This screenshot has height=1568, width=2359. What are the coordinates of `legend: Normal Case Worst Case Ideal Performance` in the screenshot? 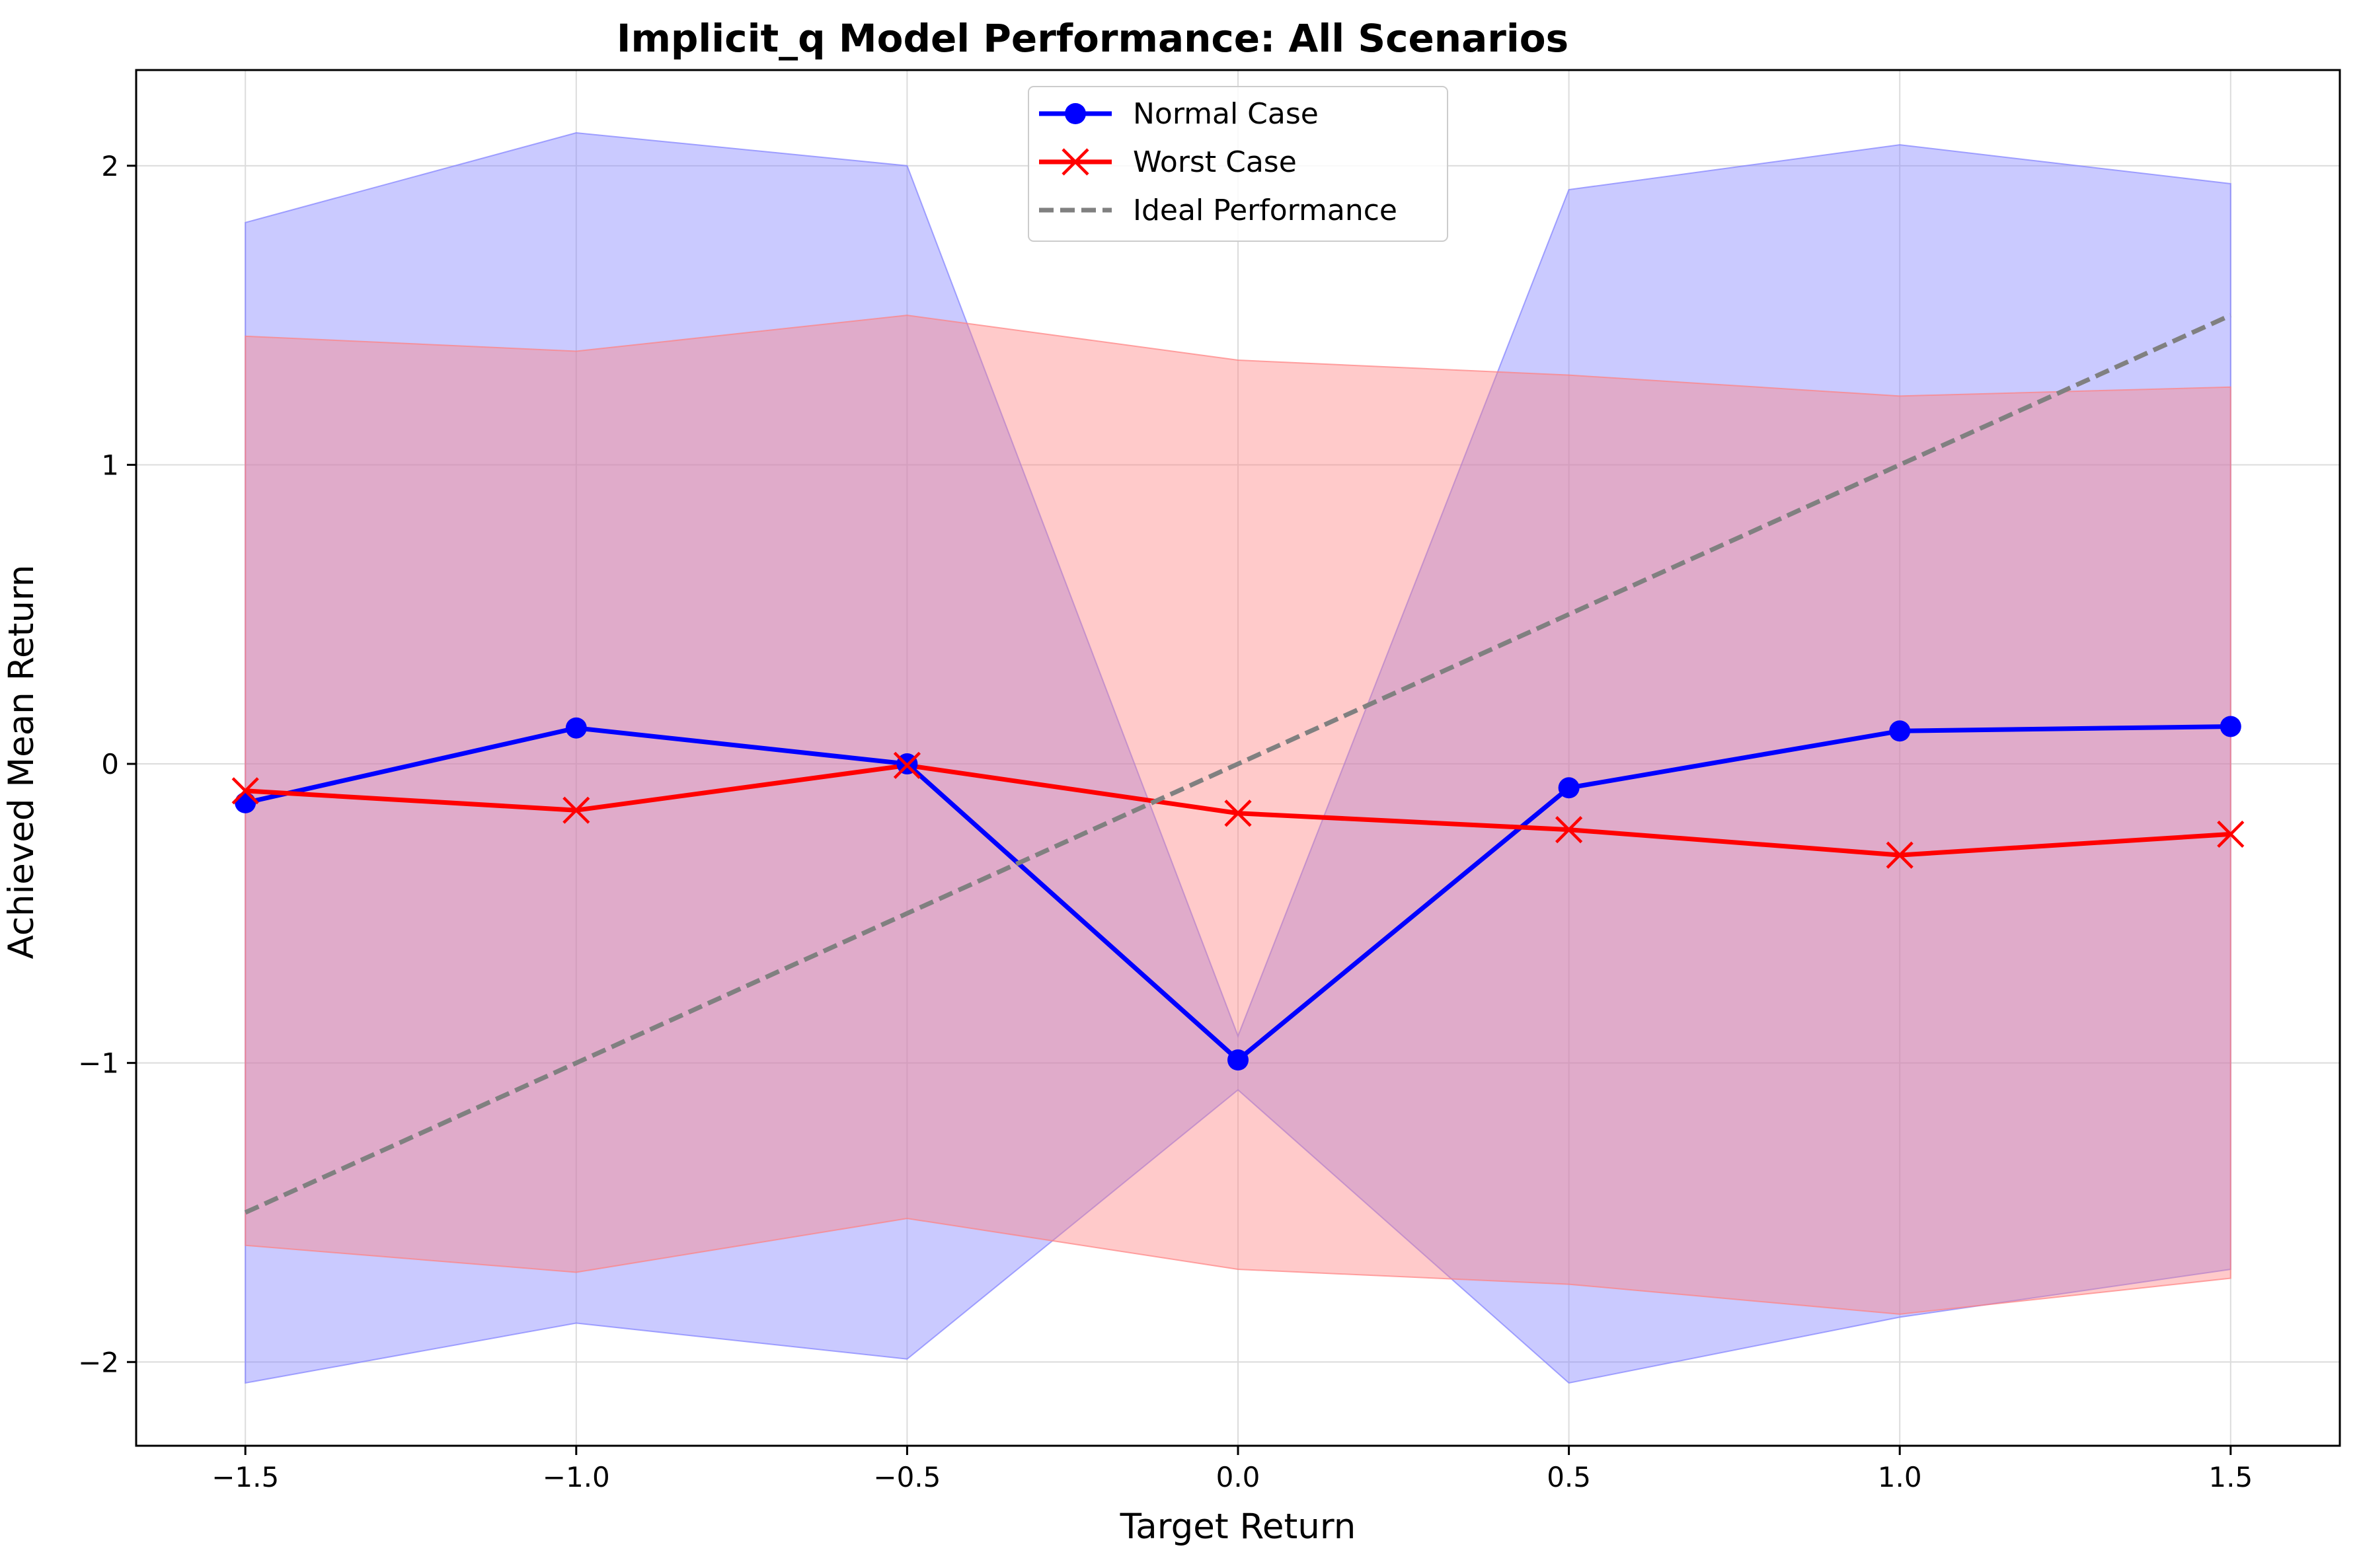 It's located at (1238, 164).